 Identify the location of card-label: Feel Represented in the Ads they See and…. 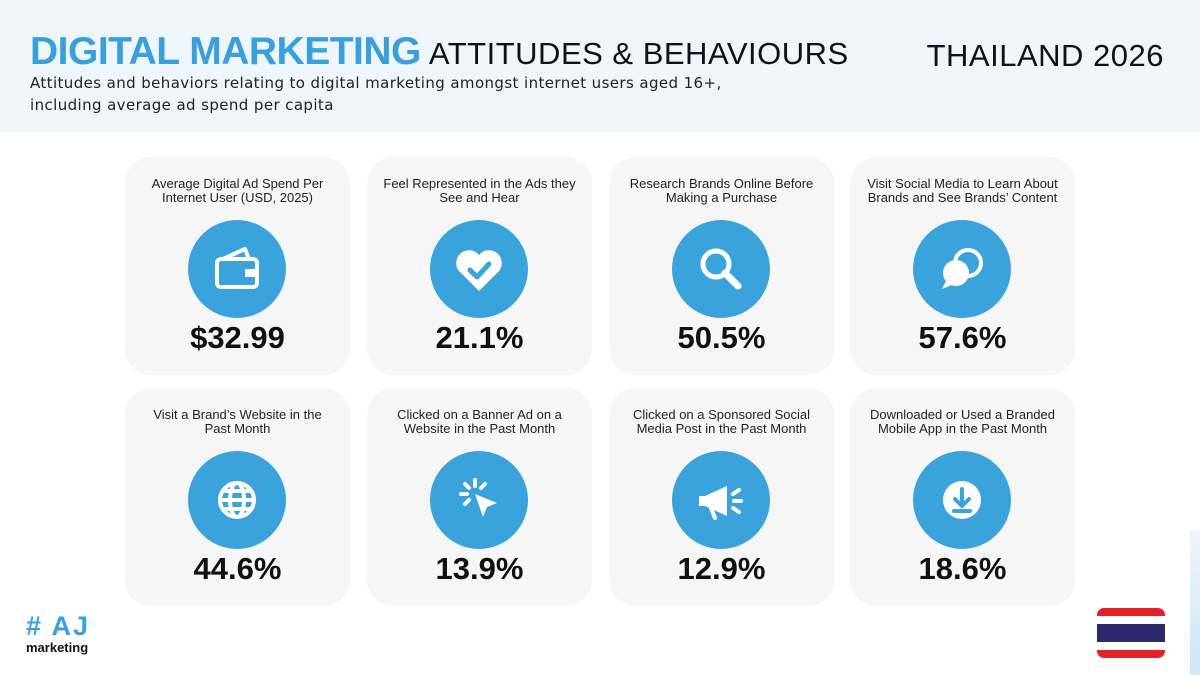
(479, 190).